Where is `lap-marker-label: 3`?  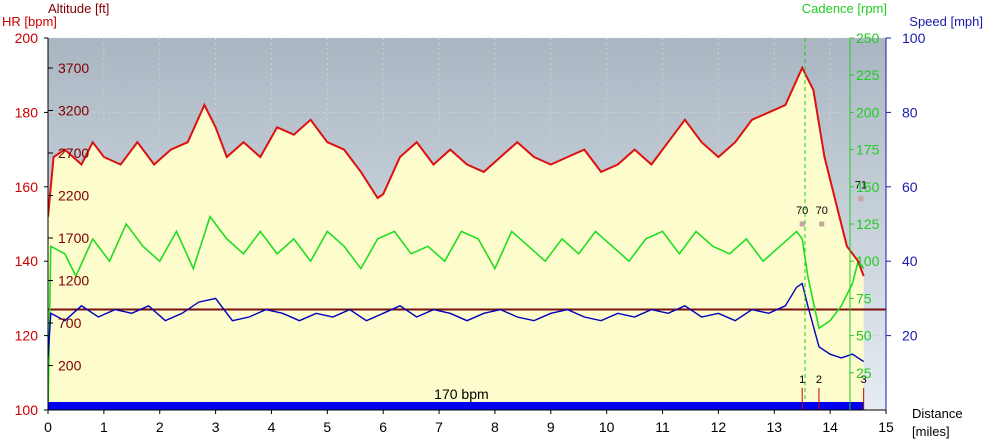
lap-marker-label: 3 is located at coordinates (864, 380).